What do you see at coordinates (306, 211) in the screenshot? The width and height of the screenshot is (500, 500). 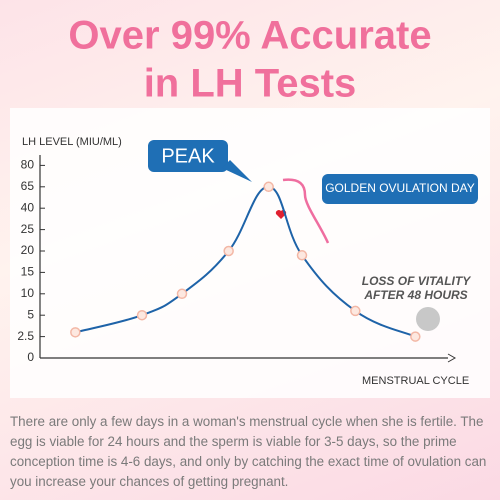 I see `bracket` at bounding box center [306, 211].